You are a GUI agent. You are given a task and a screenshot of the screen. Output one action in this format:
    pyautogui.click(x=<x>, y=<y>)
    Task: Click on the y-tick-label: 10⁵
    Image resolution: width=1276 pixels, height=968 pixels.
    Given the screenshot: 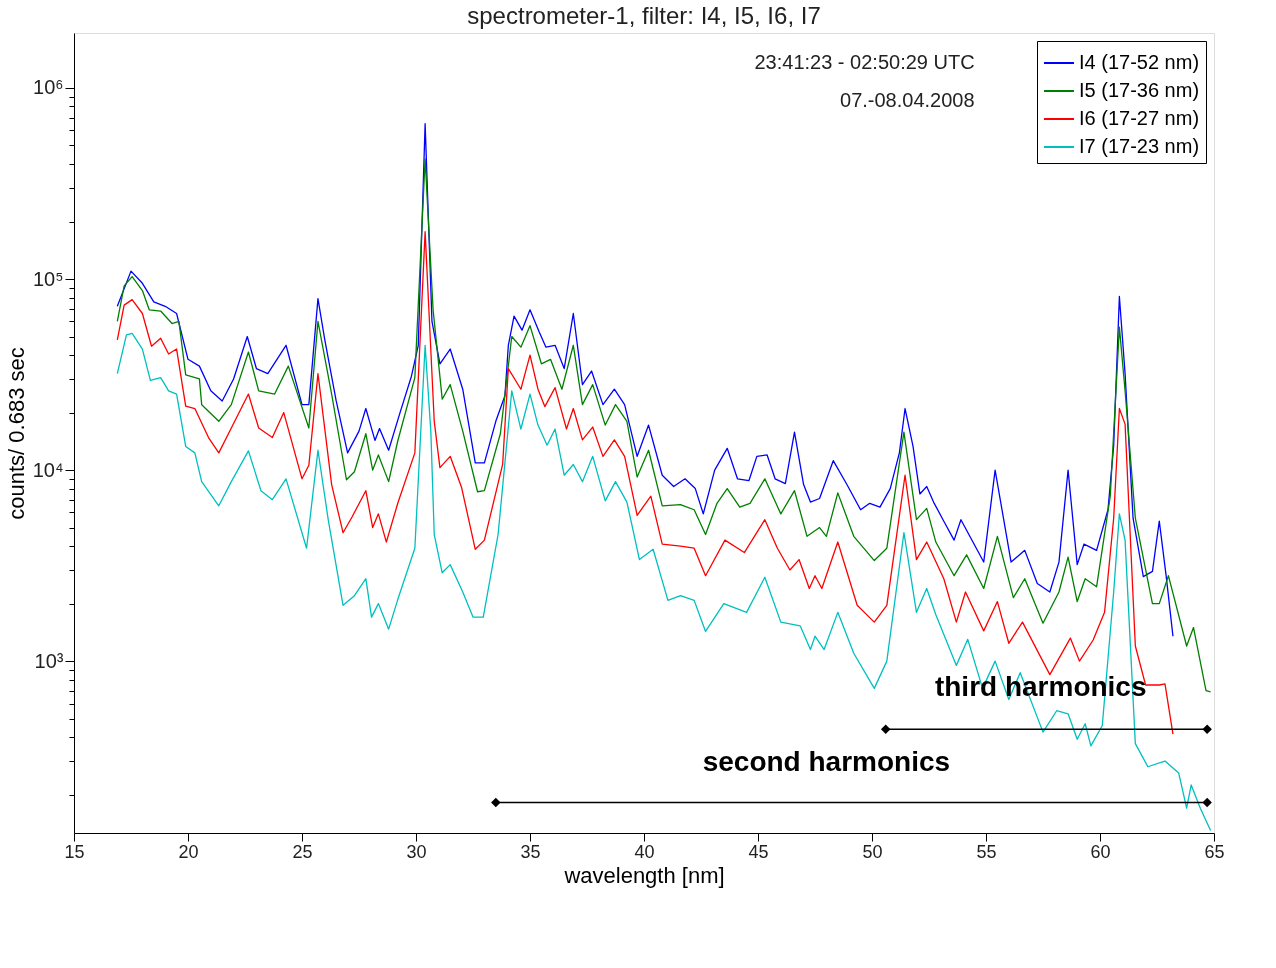 What is the action you would take?
    pyautogui.click(x=48, y=278)
    